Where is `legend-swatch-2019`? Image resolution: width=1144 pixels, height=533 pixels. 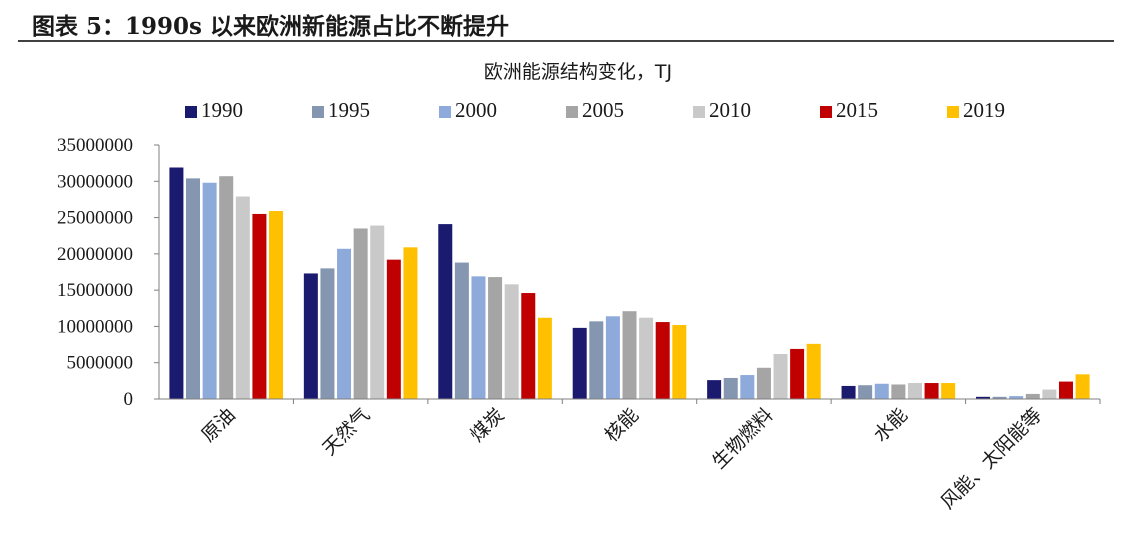
legend-swatch-2019 is located at coordinates (953, 112).